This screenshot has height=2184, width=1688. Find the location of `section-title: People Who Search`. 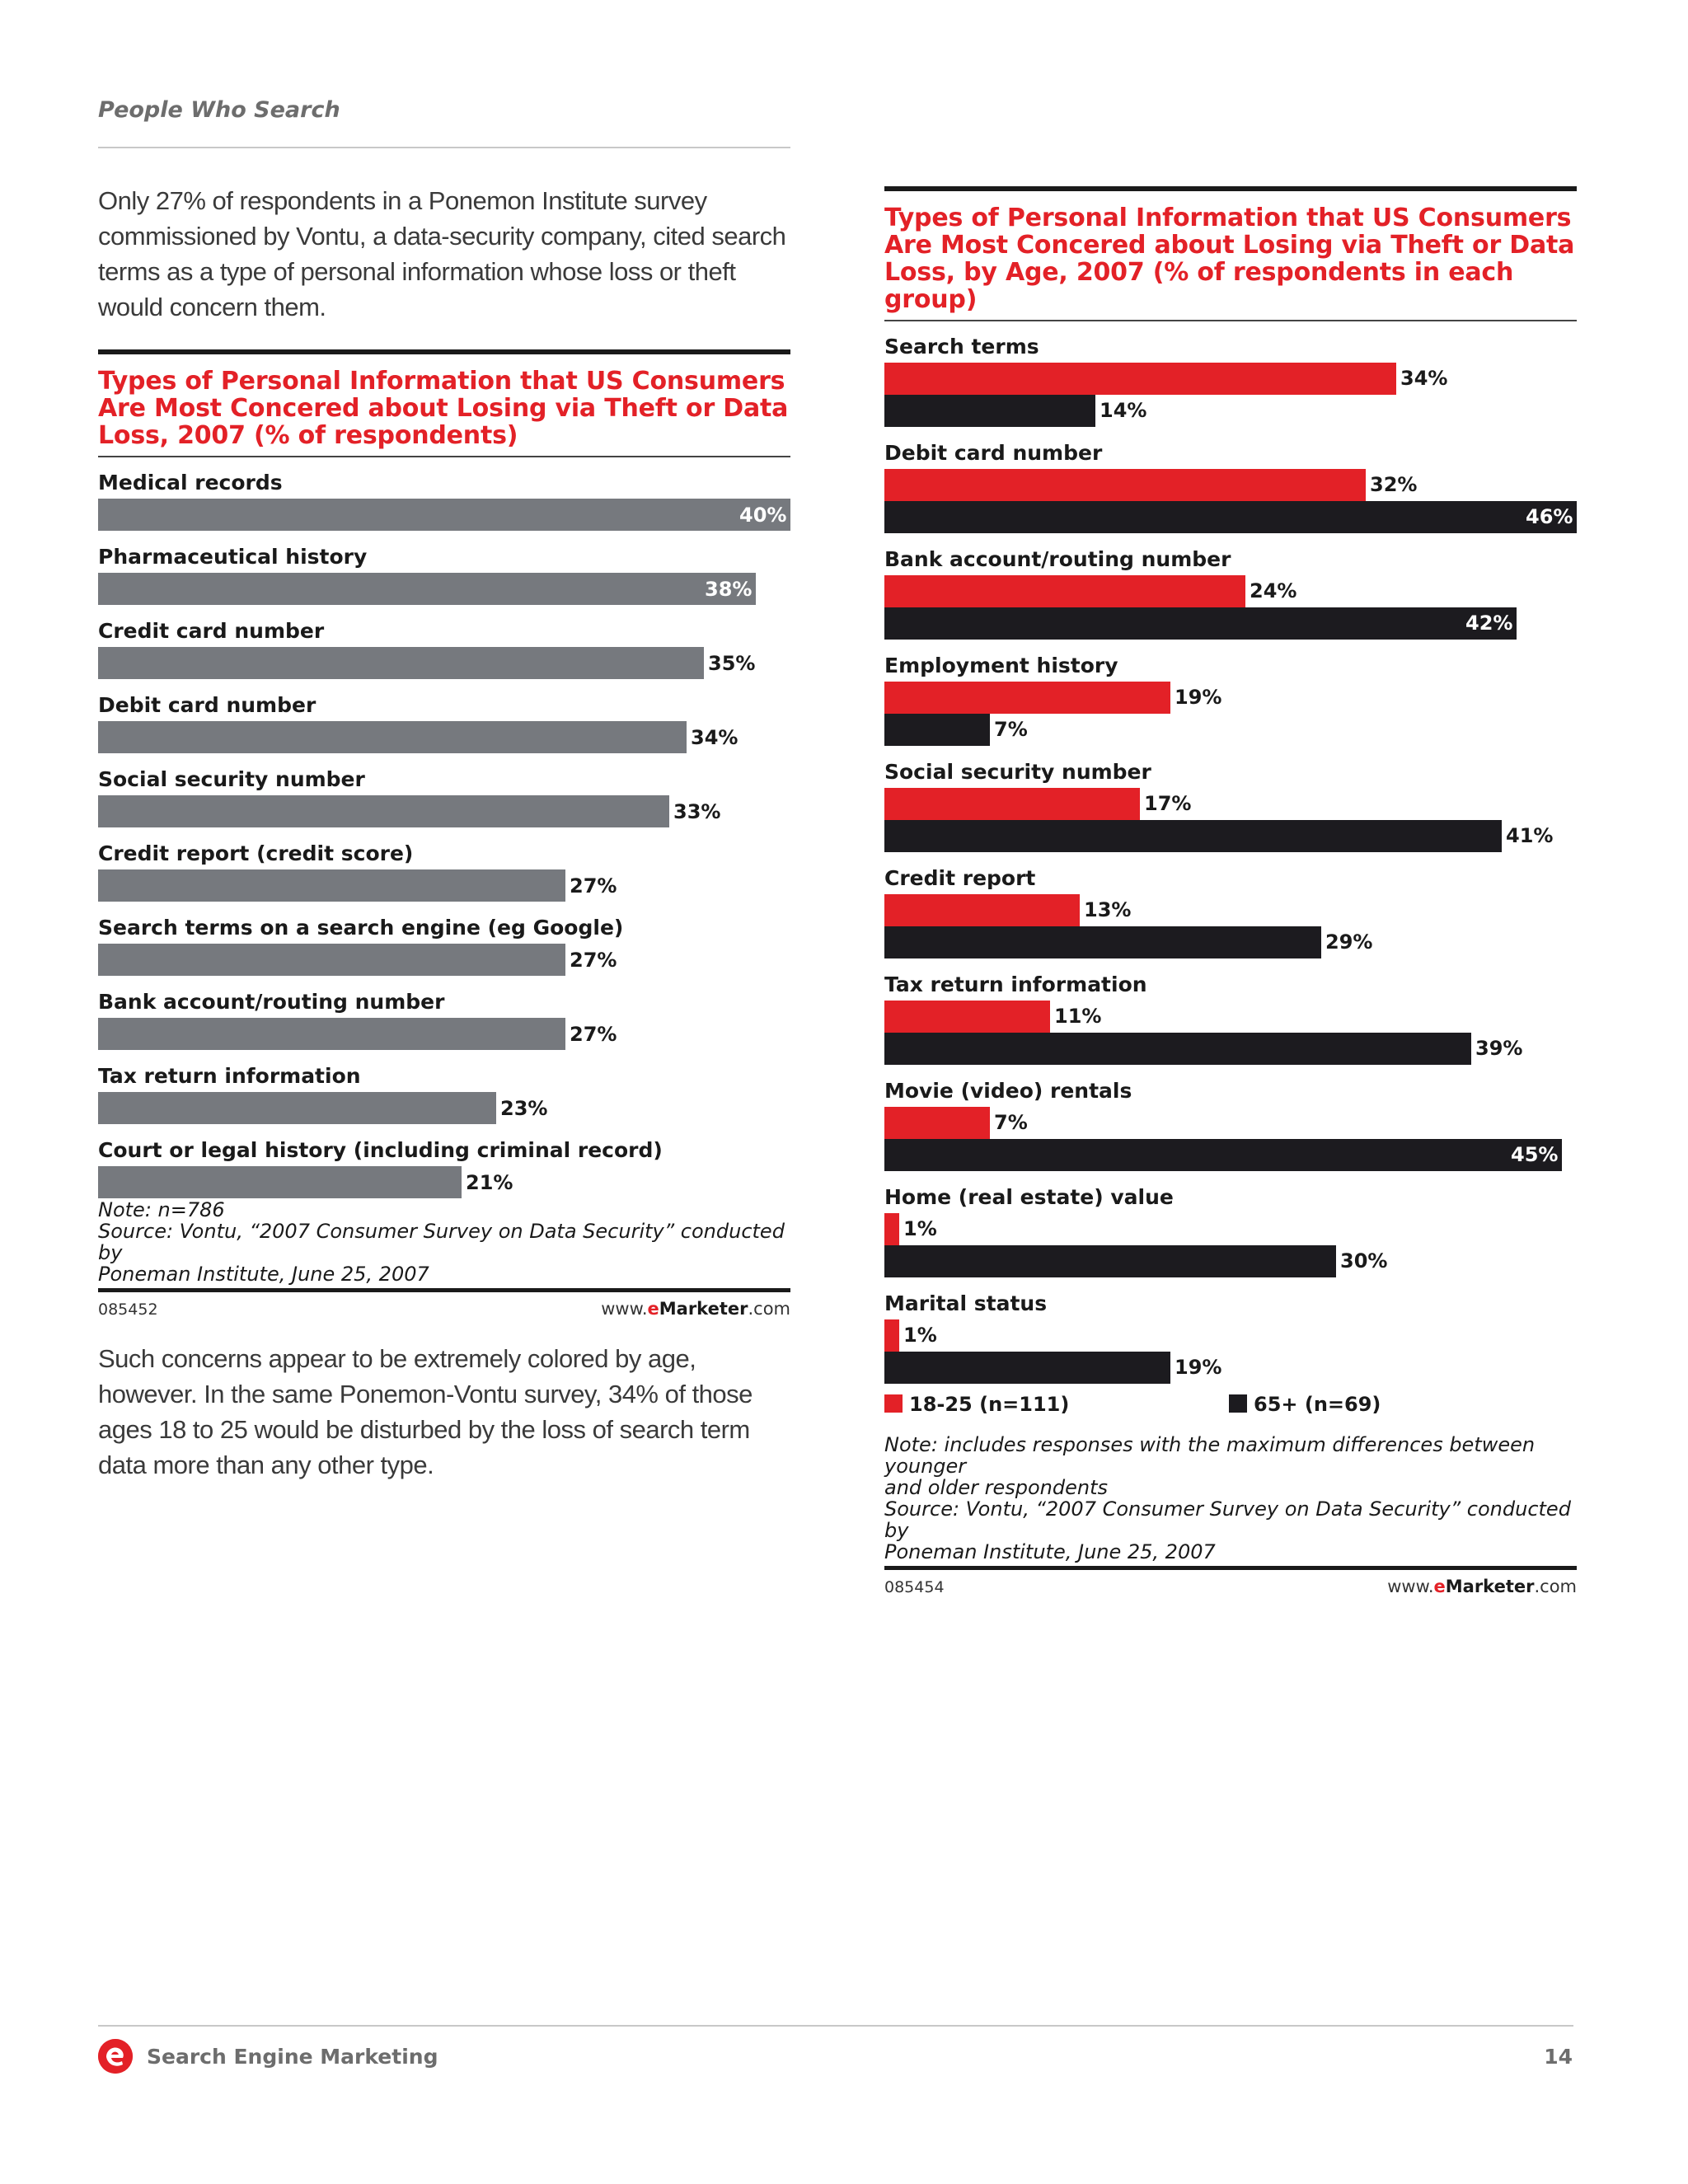

section-title: People Who Search is located at coordinates (219, 110).